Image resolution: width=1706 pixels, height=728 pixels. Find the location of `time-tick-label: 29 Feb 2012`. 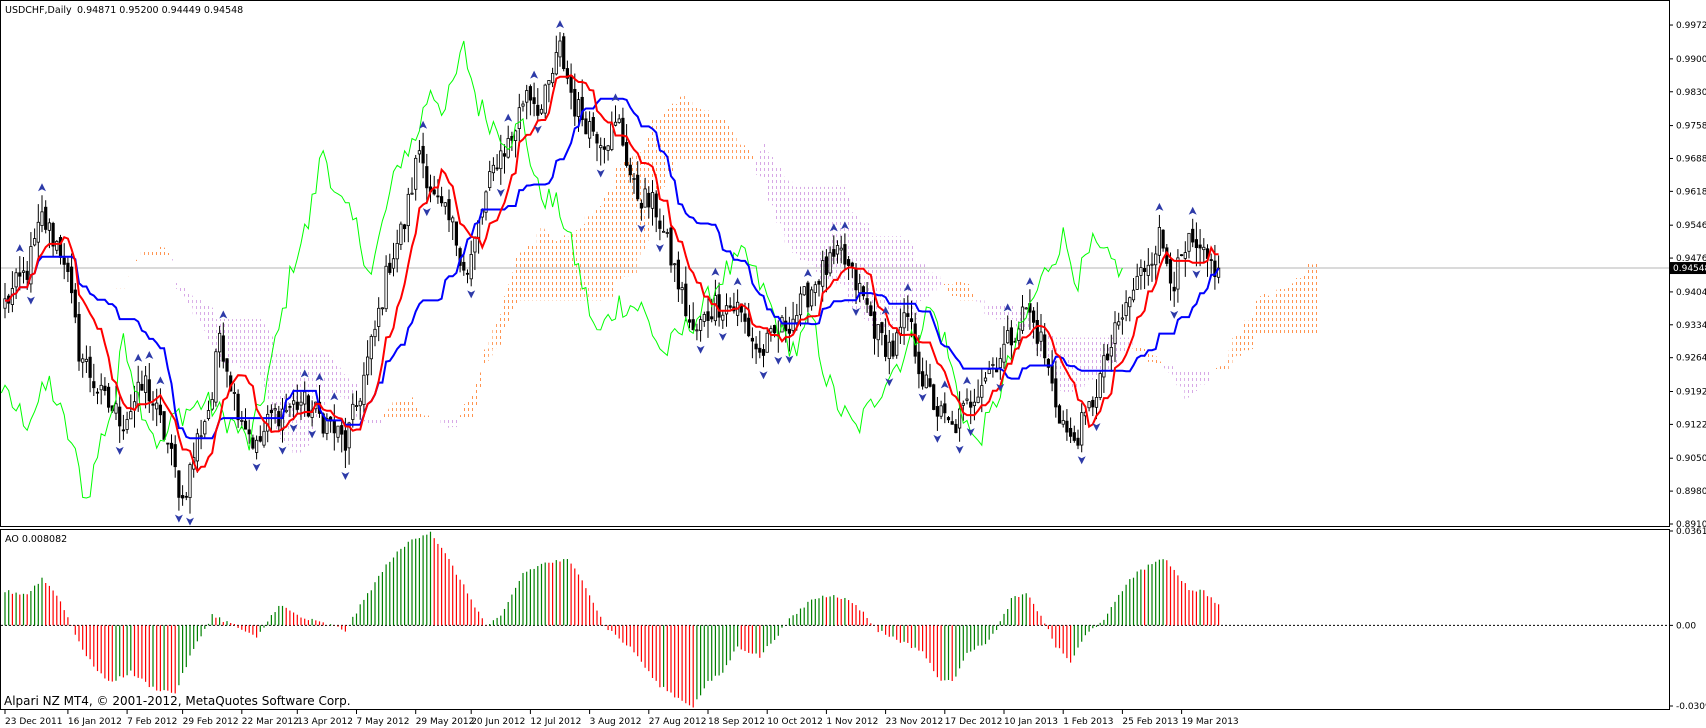

time-tick-label: 29 Feb 2012 is located at coordinates (211, 722).